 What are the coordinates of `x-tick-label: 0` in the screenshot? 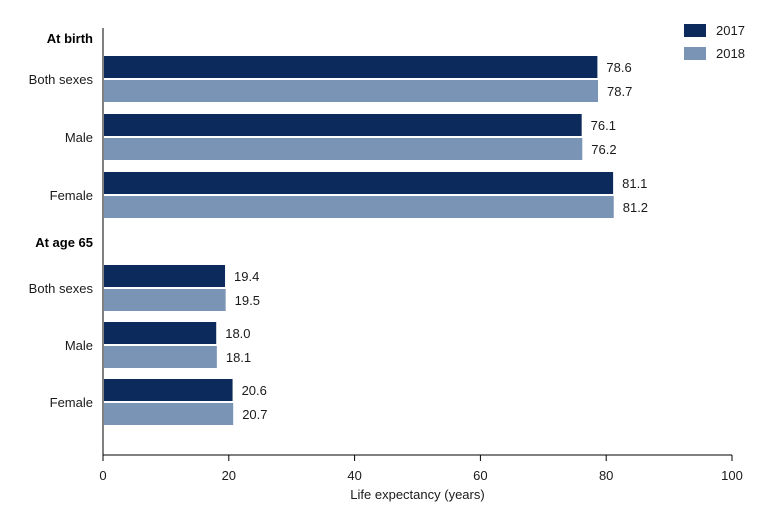 It's located at (102, 475).